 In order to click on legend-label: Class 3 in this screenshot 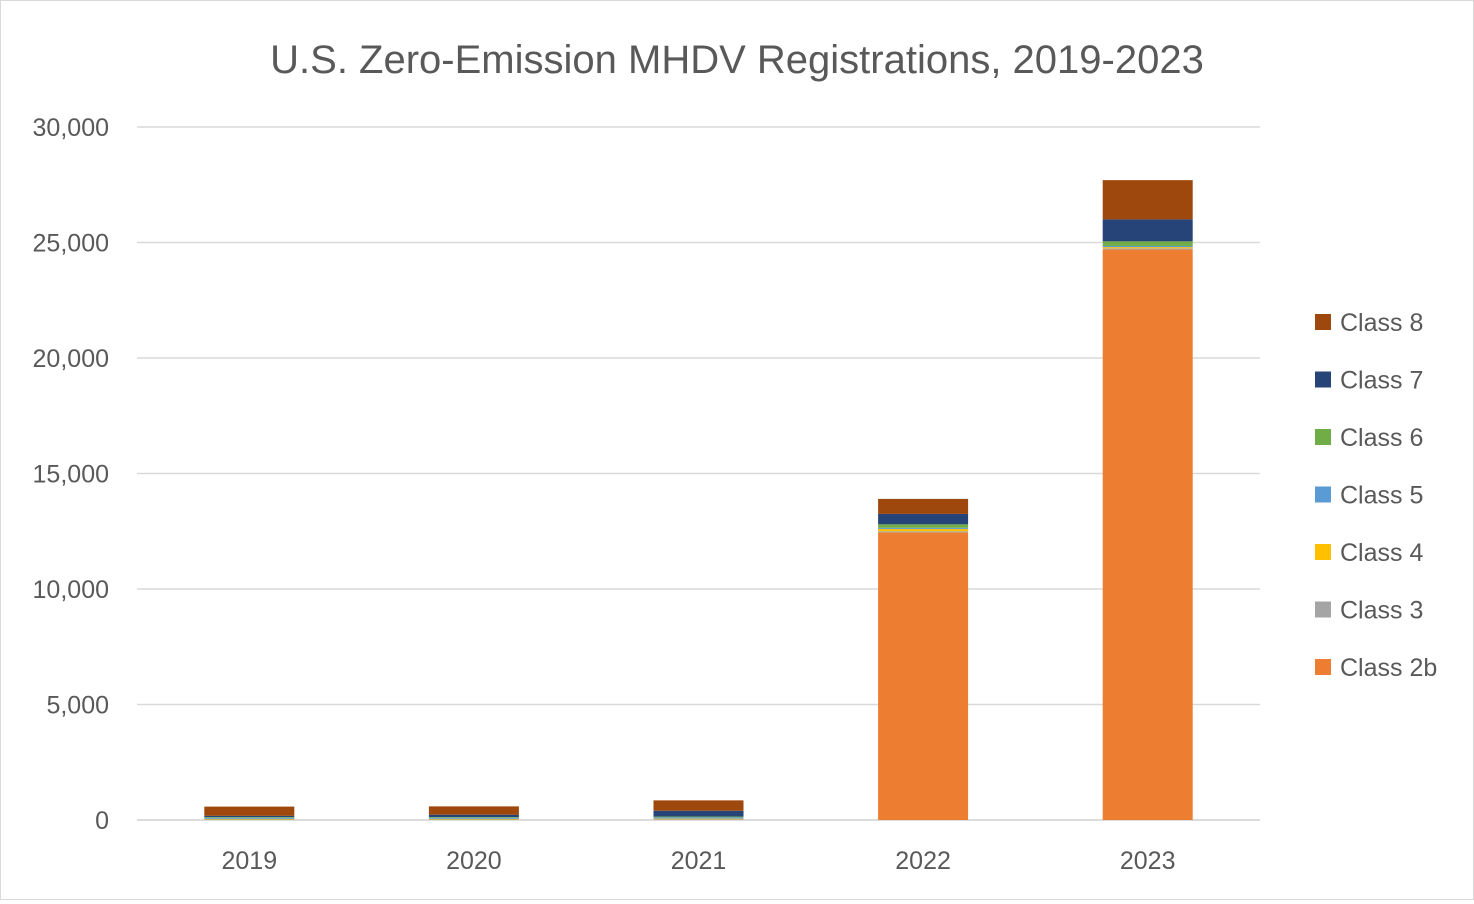, I will do `click(1381, 611)`.